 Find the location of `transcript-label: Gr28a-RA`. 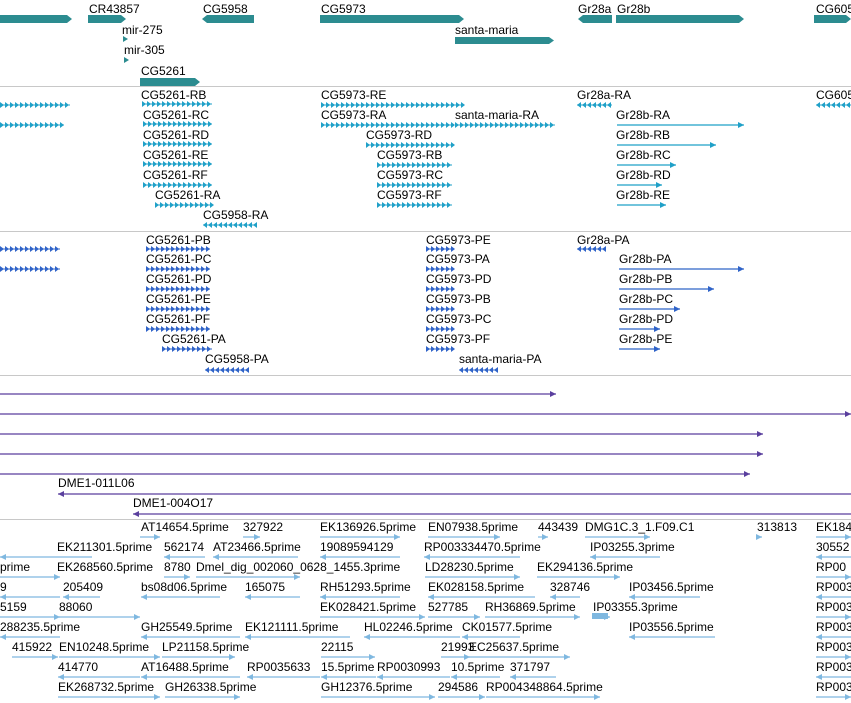

transcript-label: Gr28a-RA is located at coordinates (604, 95).